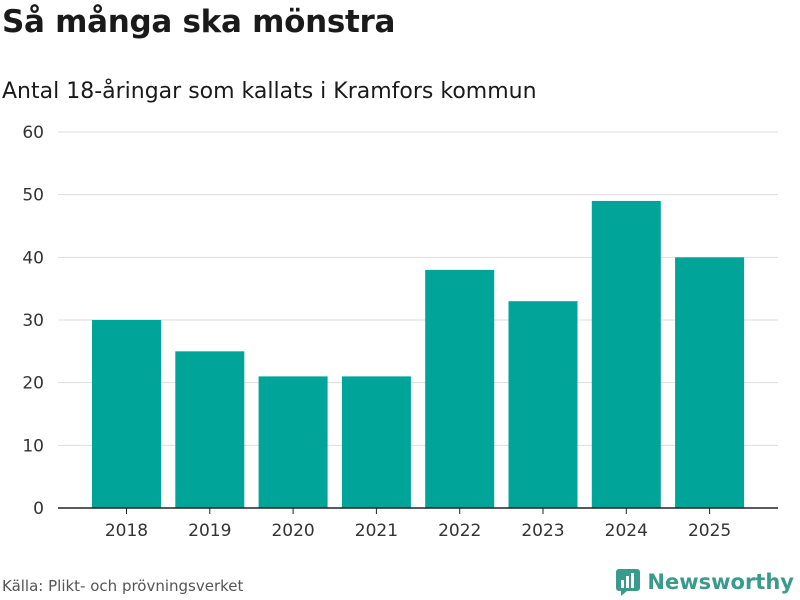 The height and width of the screenshot is (600, 800). I want to click on y-tick-label: 30, so click(33, 321).